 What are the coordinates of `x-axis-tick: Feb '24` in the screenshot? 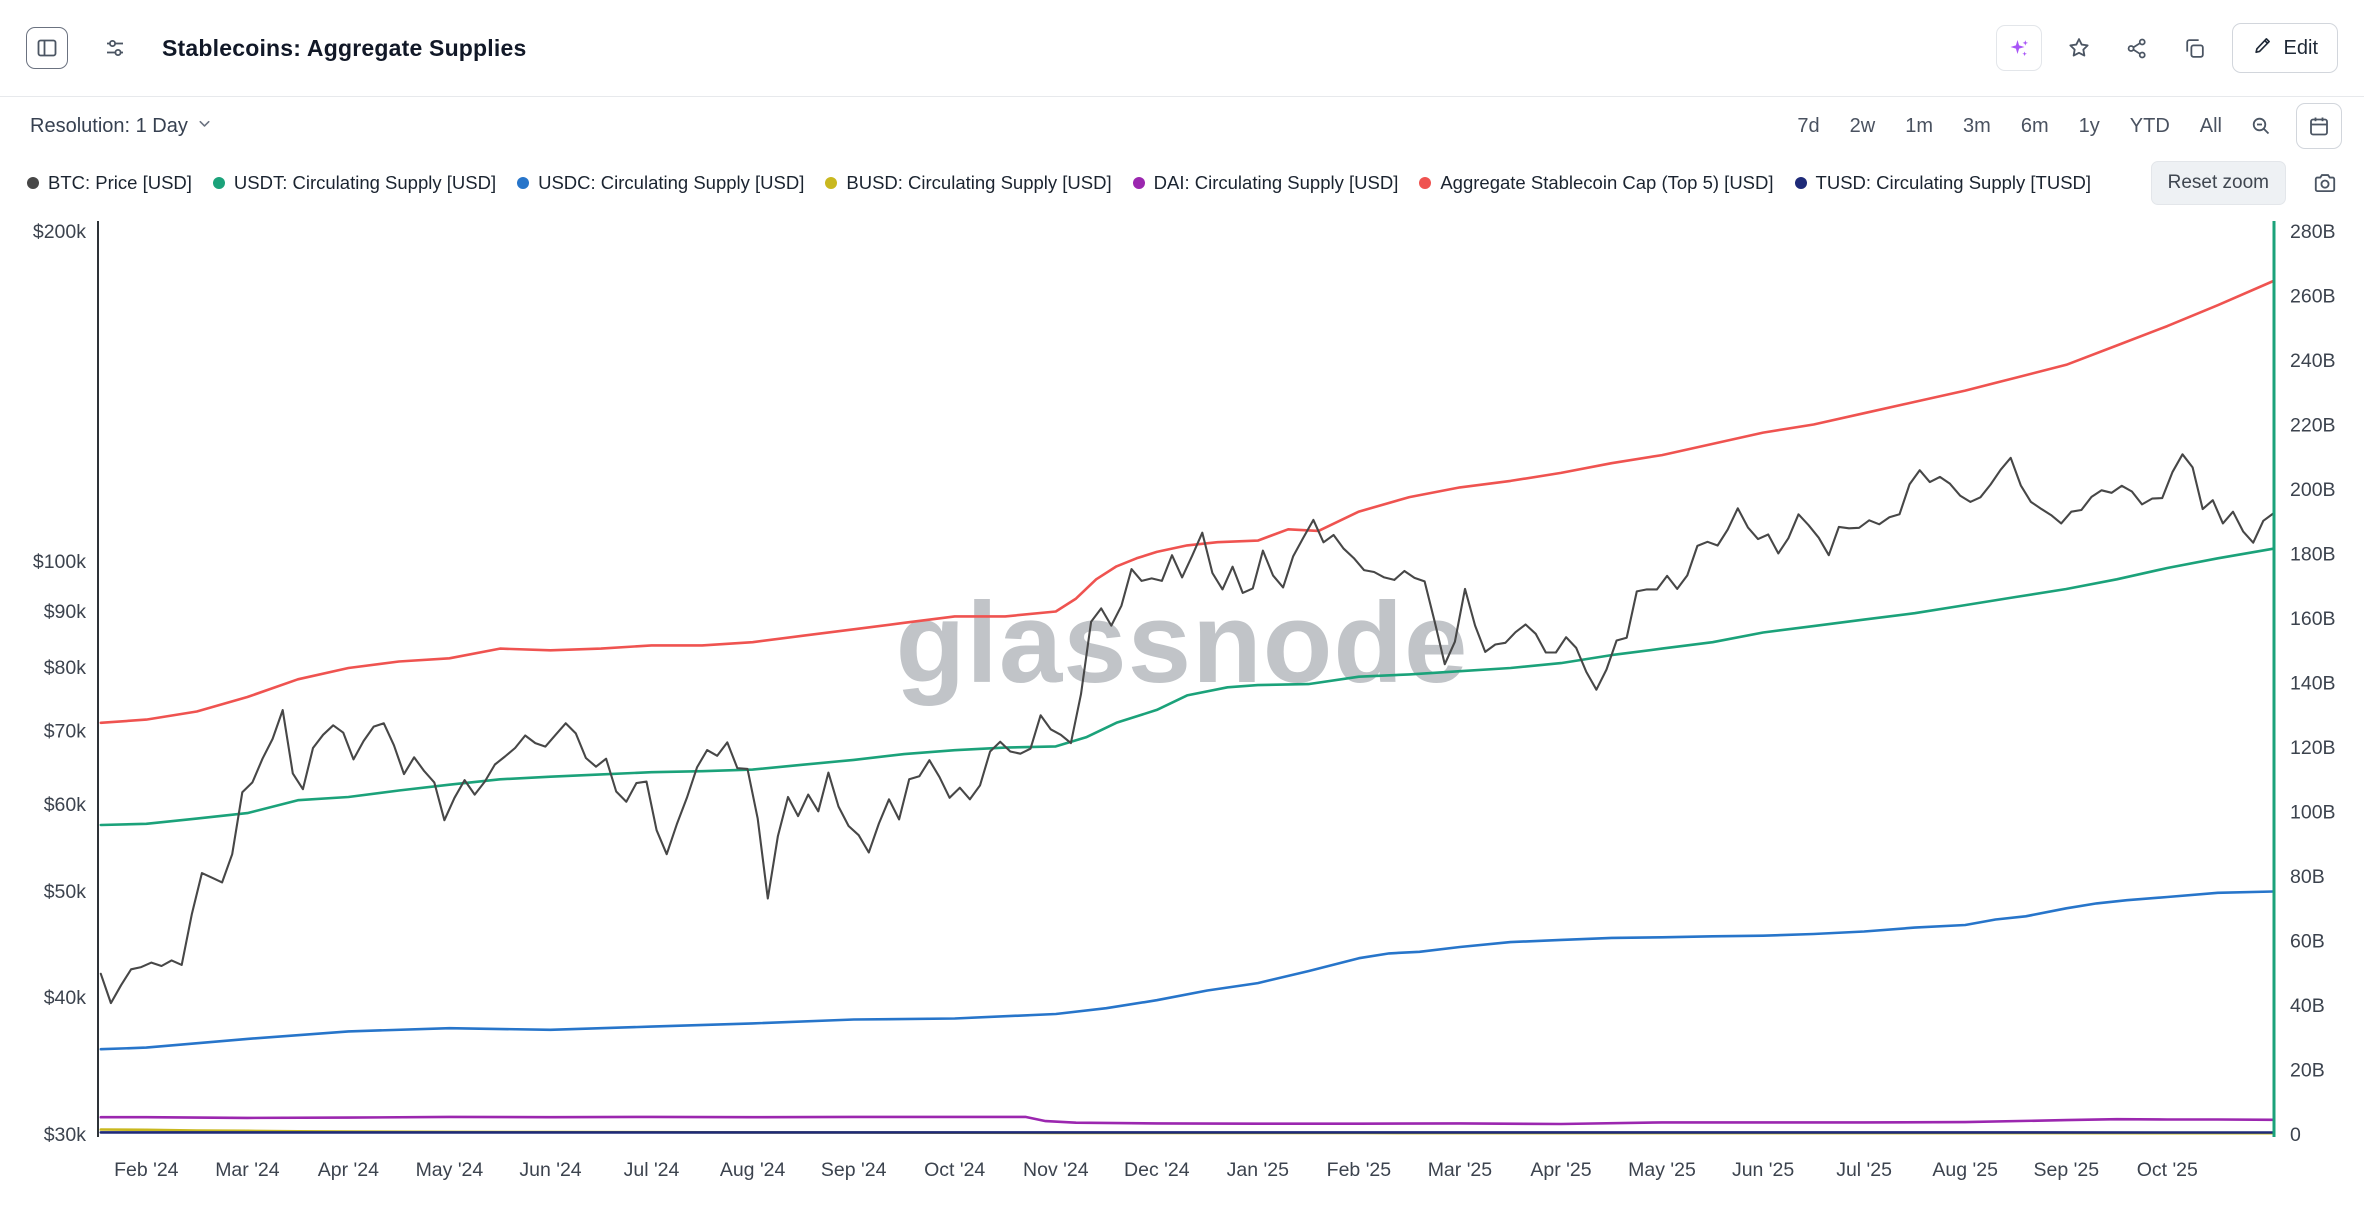 It's located at (146, 1170).